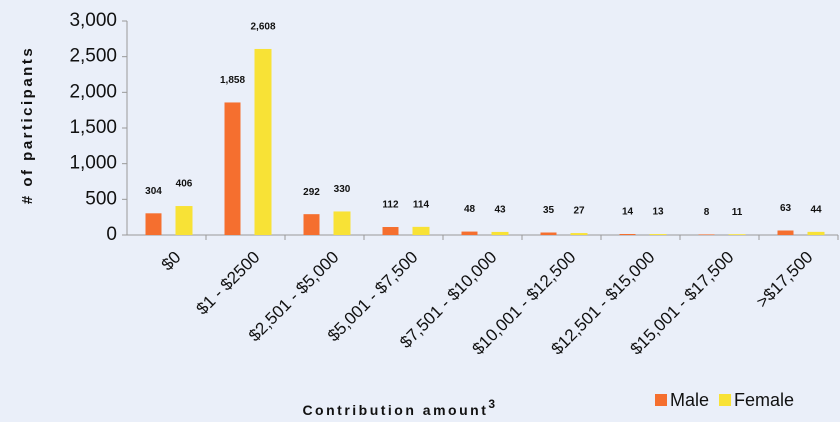 Image resolution: width=840 pixels, height=422 pixels. I want to click on value-label: 14, so click(628, 212).